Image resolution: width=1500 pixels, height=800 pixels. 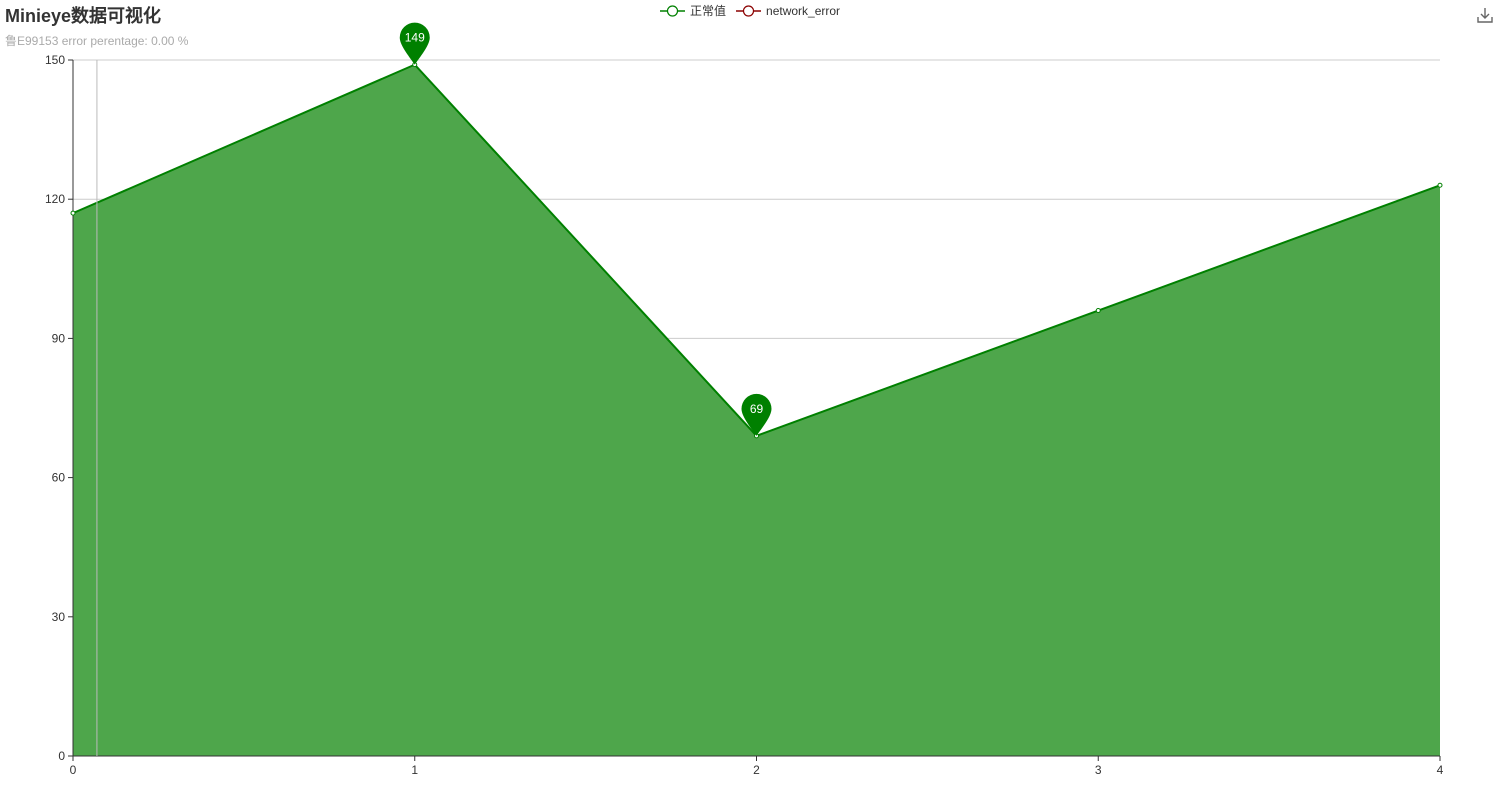 I want to click on x-tick-label: 2, so click(x=756, y=770).